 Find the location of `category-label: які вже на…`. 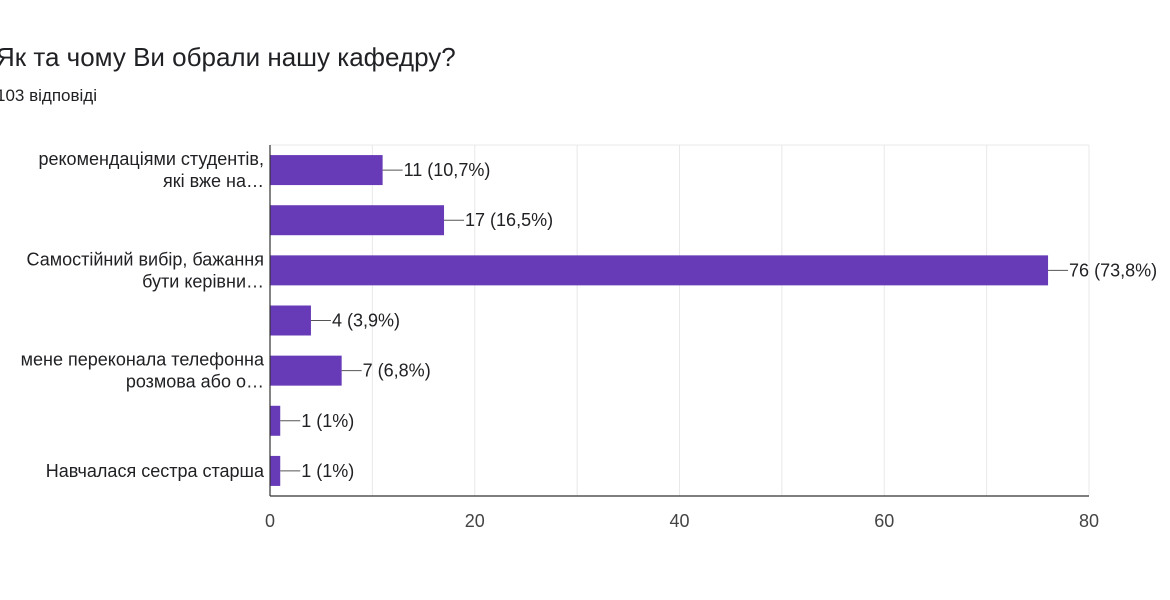

category-label: які вже на… is located at coordinates (213, 181).